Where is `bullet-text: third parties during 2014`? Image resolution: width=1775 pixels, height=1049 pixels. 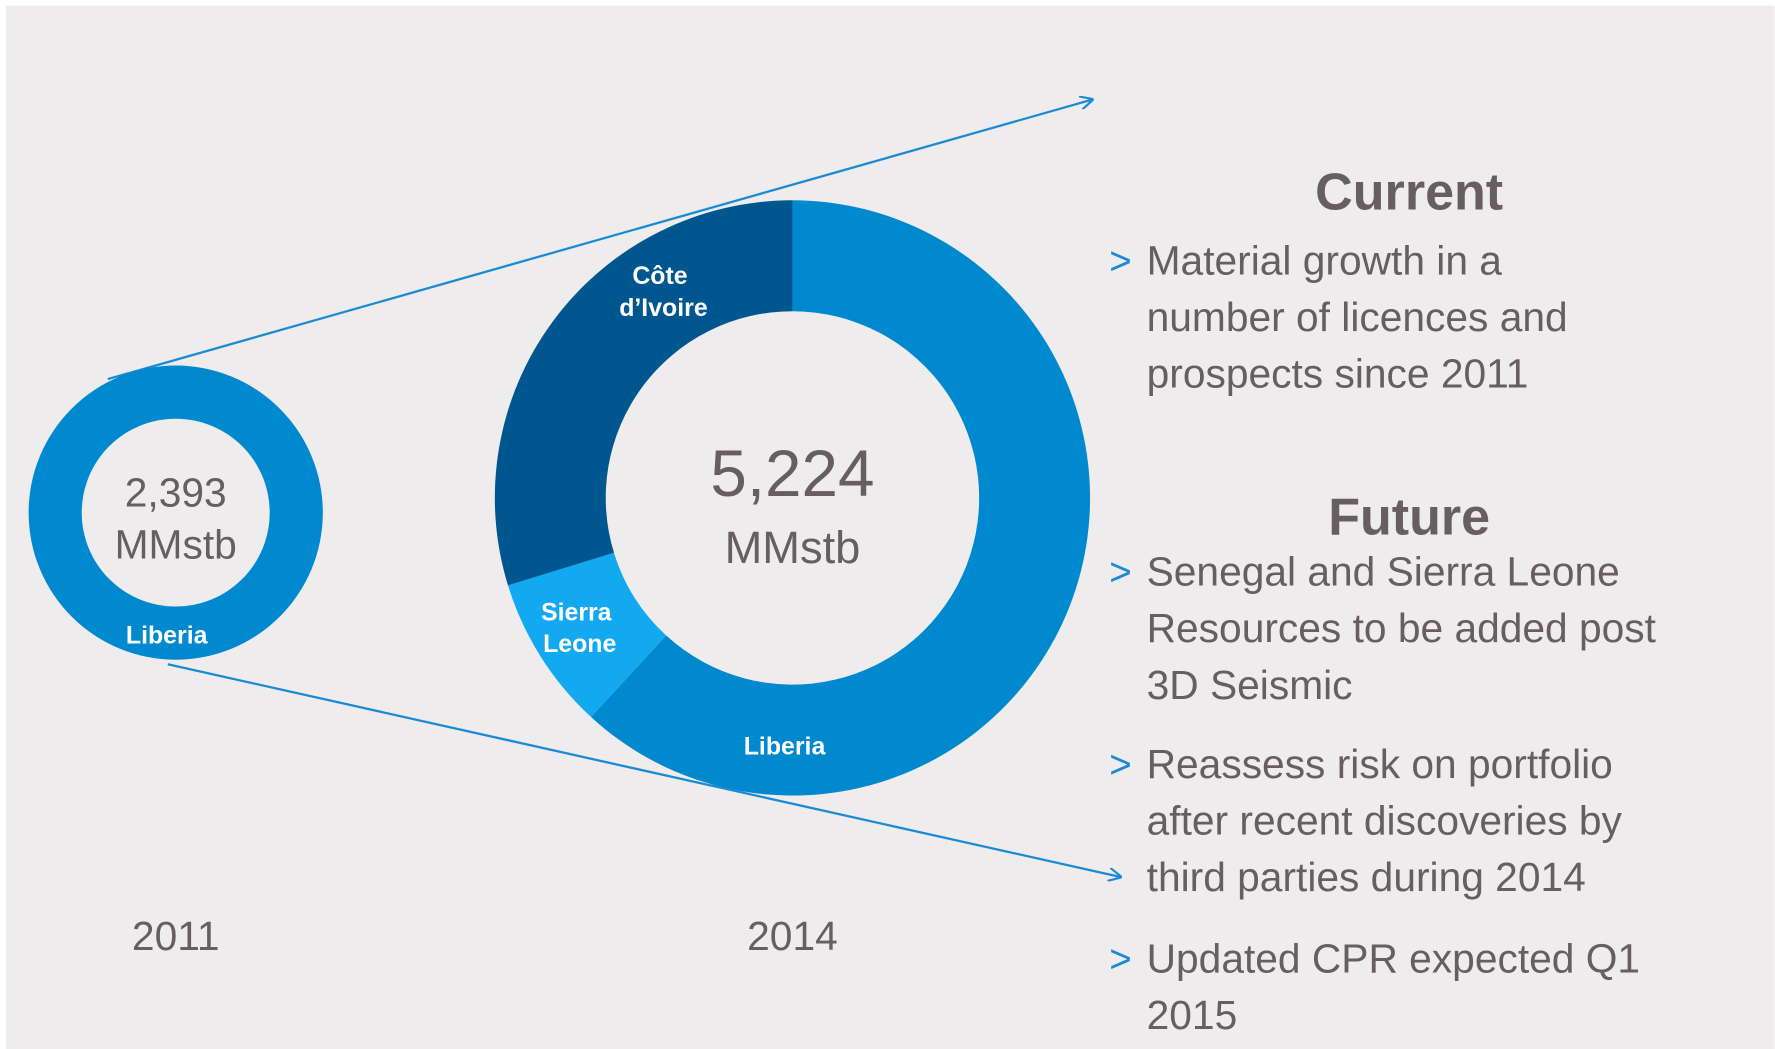 bullet-text: third parties during 2014 is located at coordinates (1366, 877).